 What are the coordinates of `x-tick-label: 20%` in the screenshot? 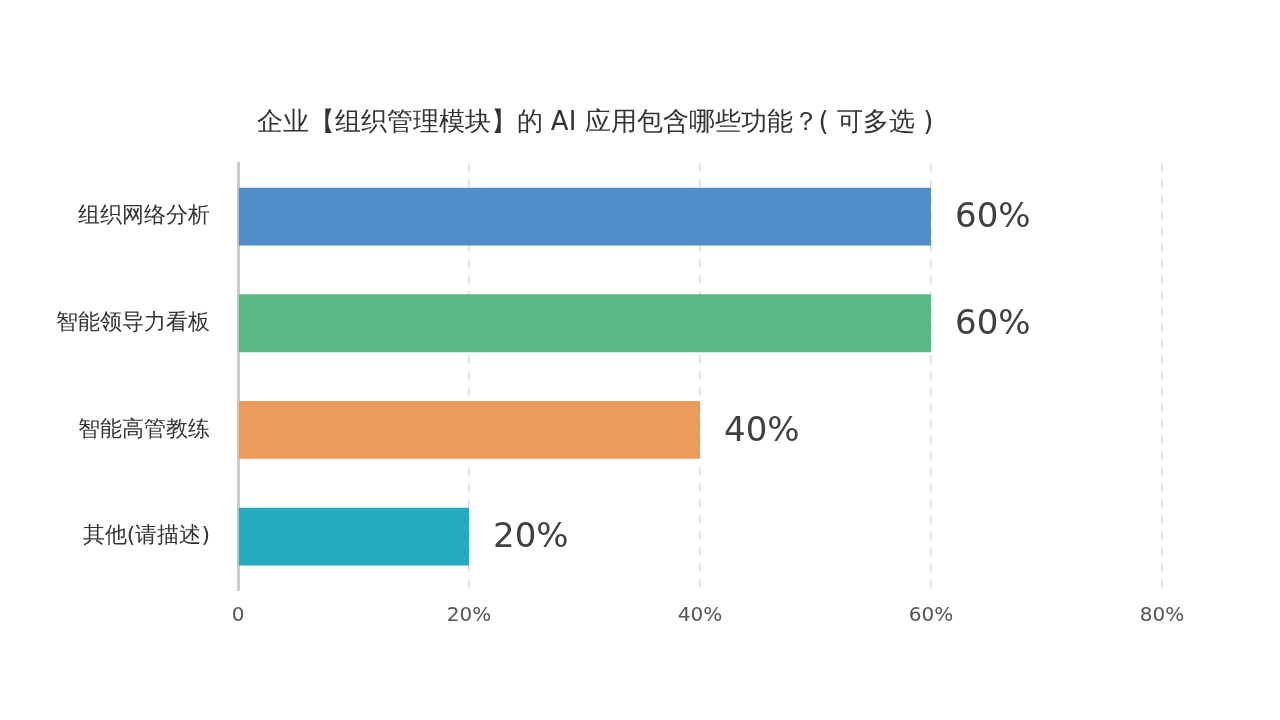 It's located at (469, 614).